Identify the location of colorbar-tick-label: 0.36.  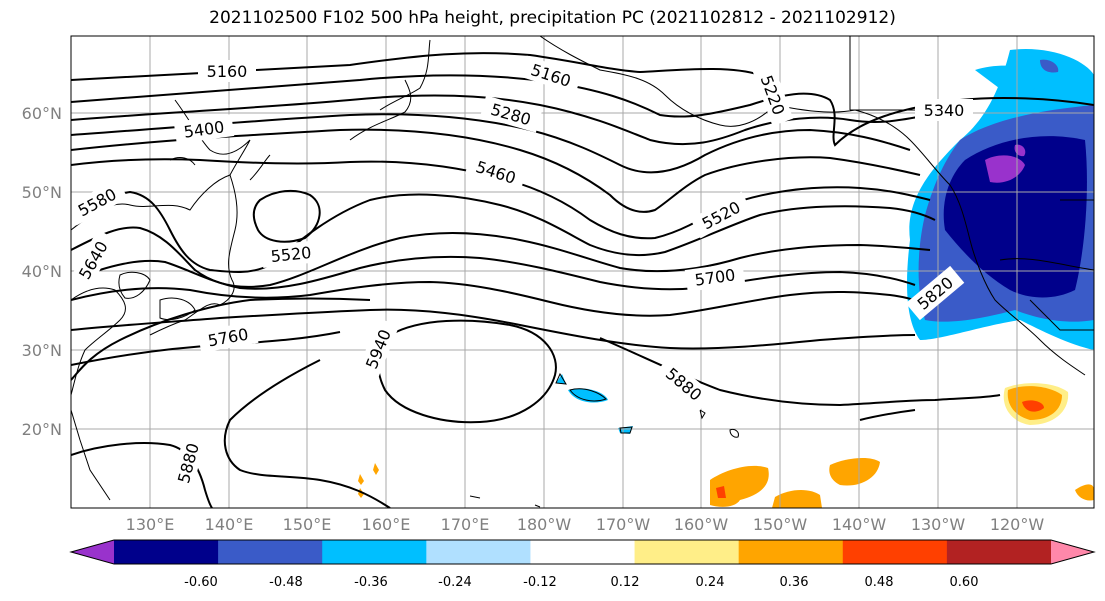
(794, 582).